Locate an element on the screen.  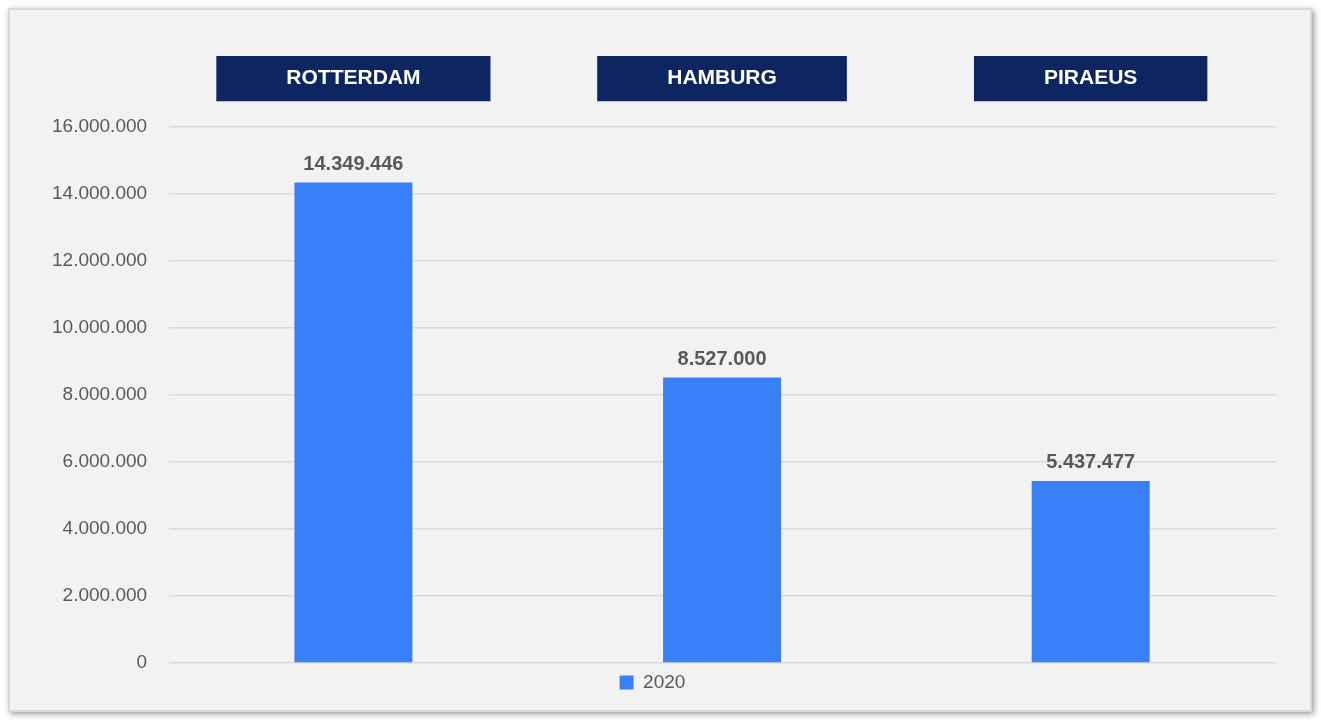
data-label: 5.437.477 is located at coordinates (1091, 461).